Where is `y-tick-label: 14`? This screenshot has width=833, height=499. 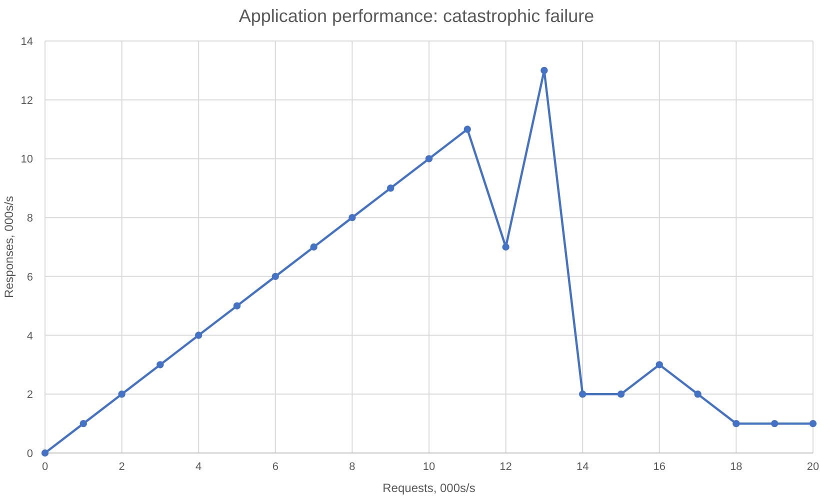
y-tick-label: 14 is located at coordinates (26, 42).